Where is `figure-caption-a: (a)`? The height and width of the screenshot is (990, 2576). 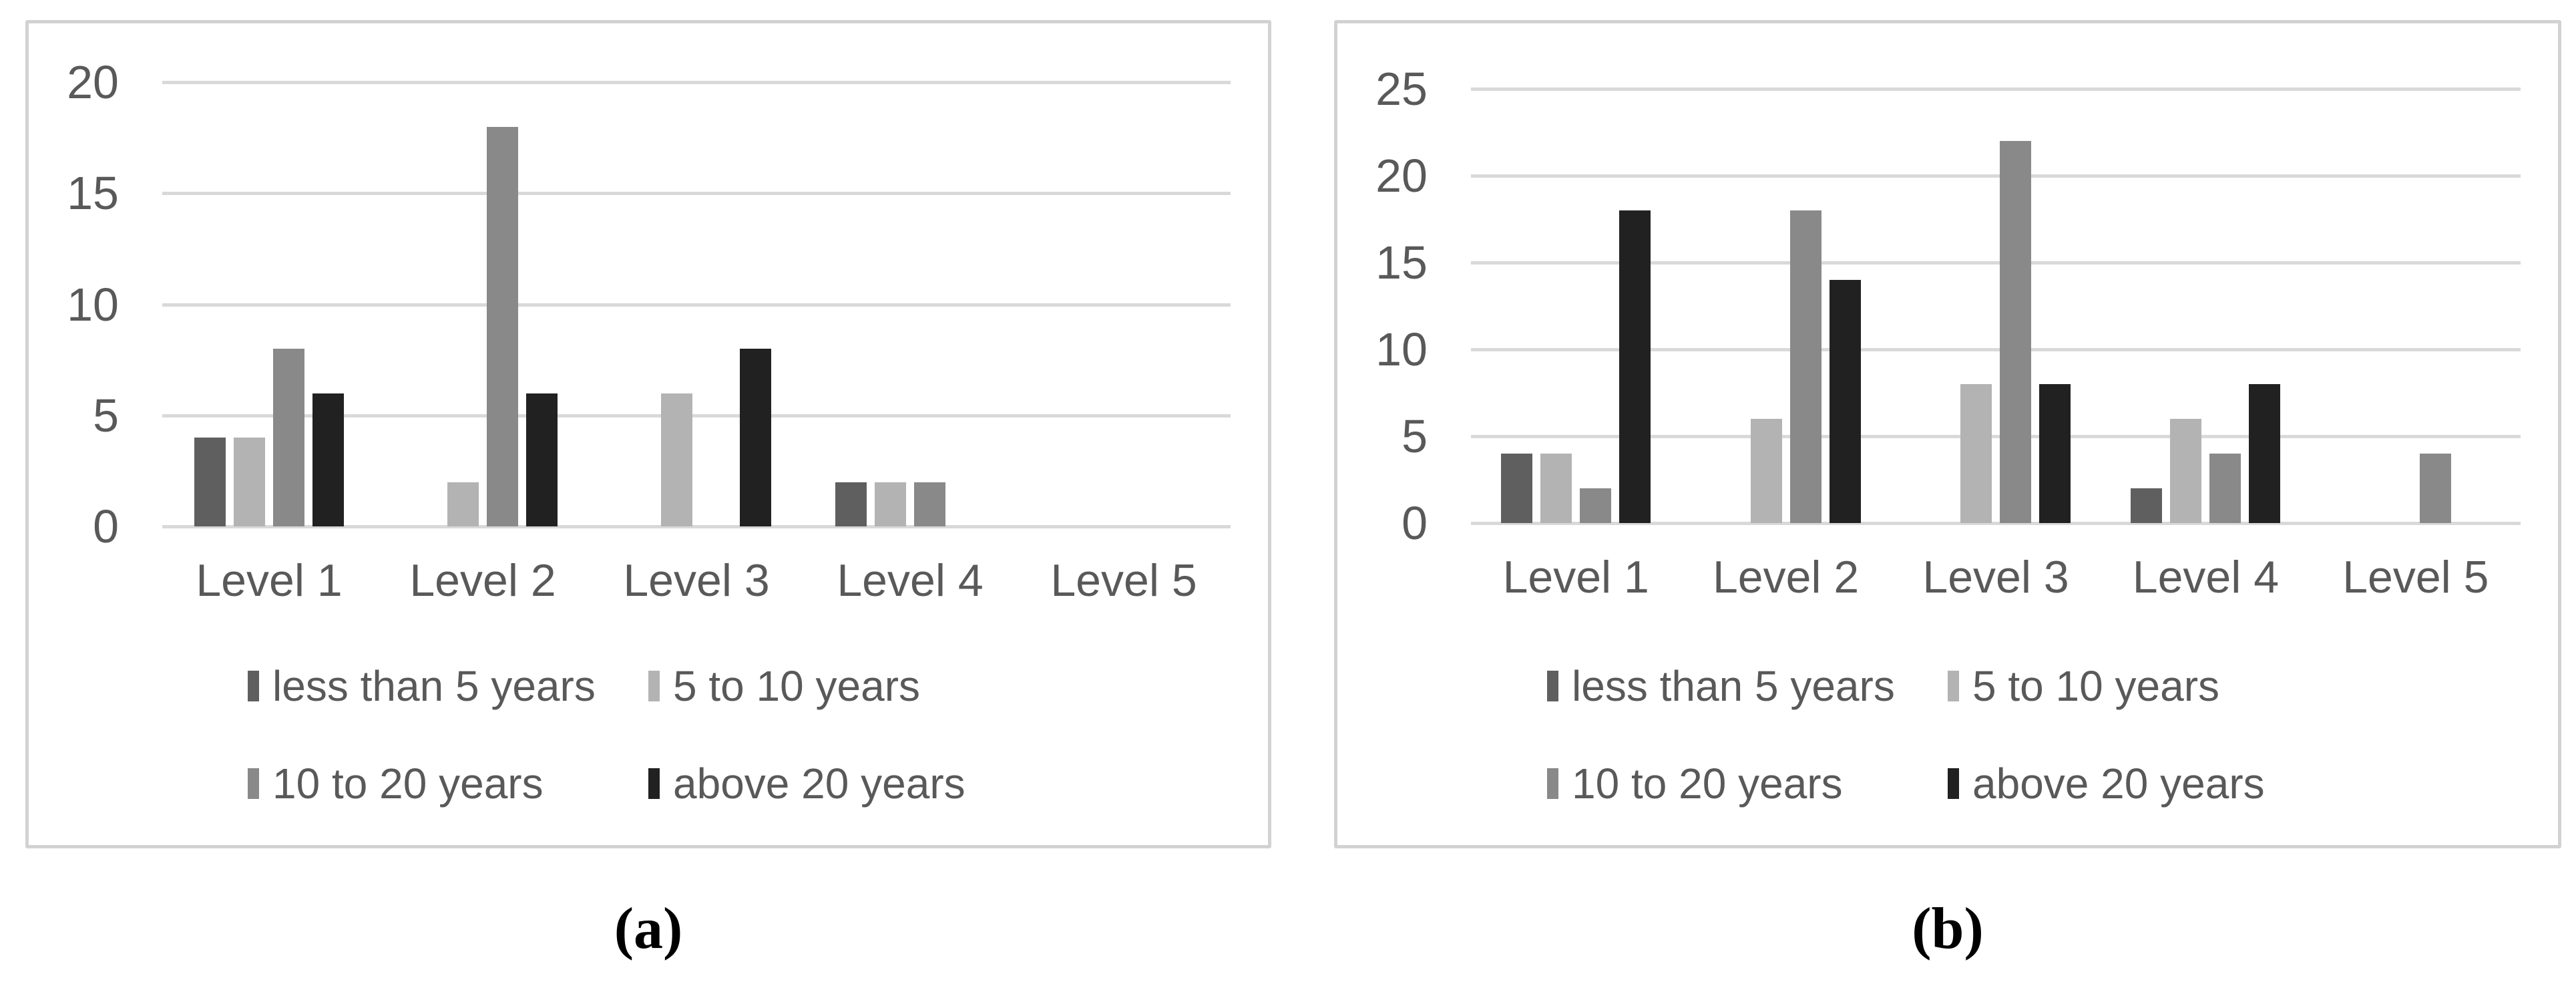
figure-caption-a: (a) is located at coordinates (648, 928).